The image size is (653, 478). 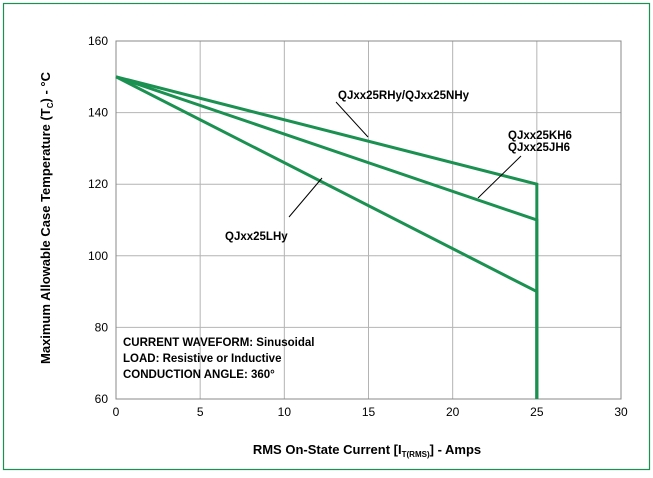 I want to click on annotation-load: LOAD: Resistive or Inductive, so click(x=202, y=359).